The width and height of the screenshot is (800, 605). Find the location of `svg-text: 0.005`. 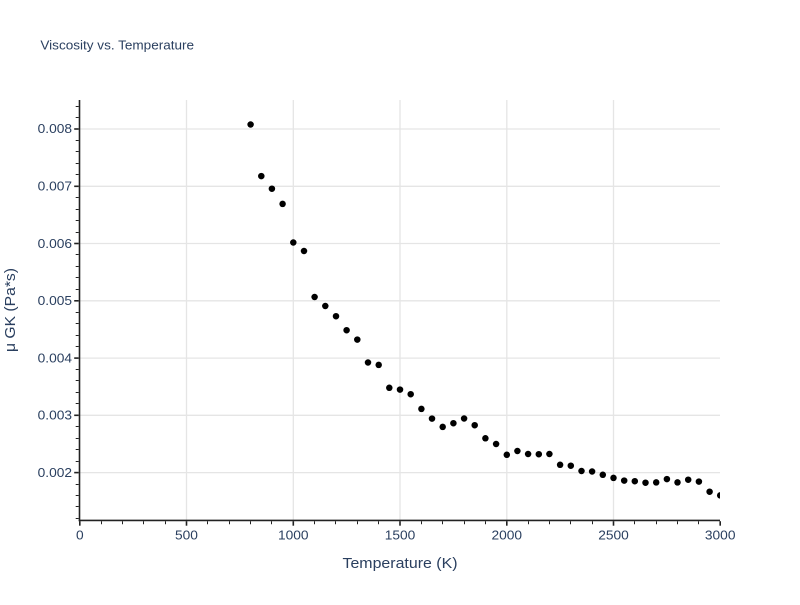

svg-text: 0.005 is located at coordinates (55, 301).